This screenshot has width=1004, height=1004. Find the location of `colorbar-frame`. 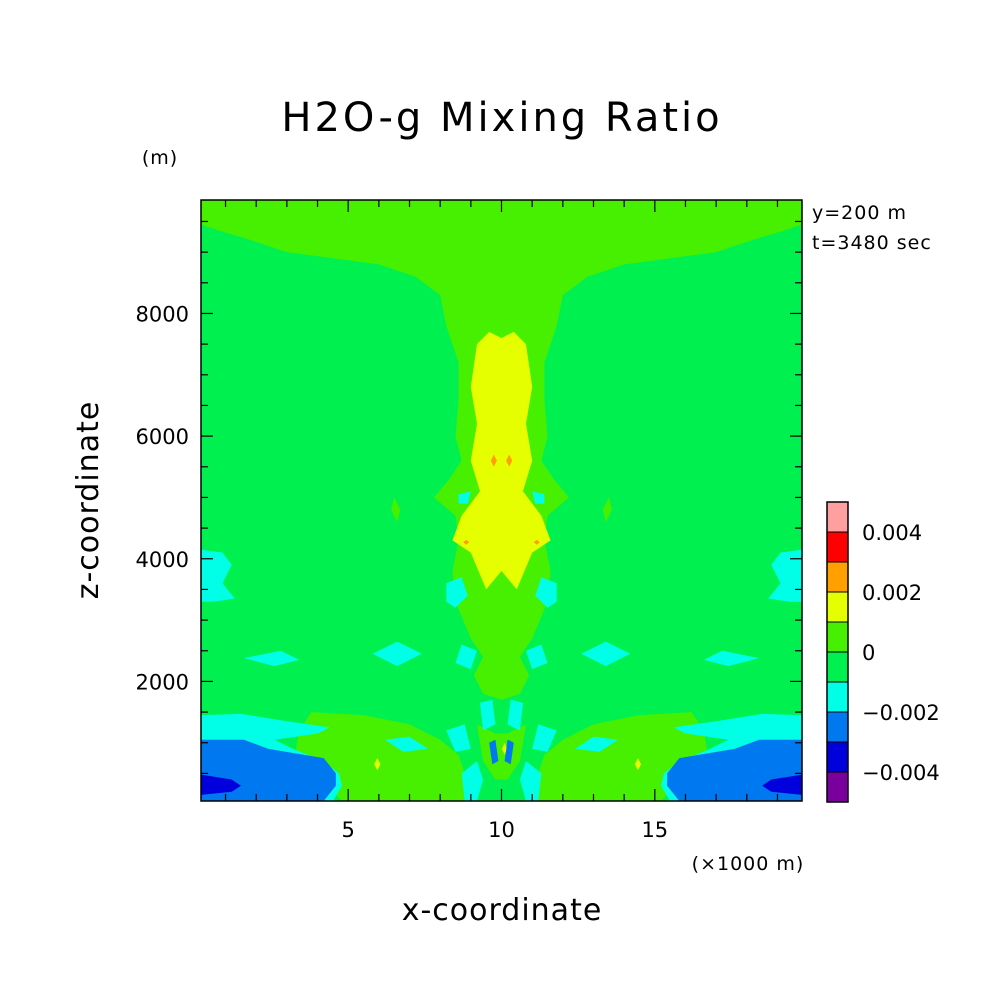

colorbar-frame is located at coordinates (837, 652).